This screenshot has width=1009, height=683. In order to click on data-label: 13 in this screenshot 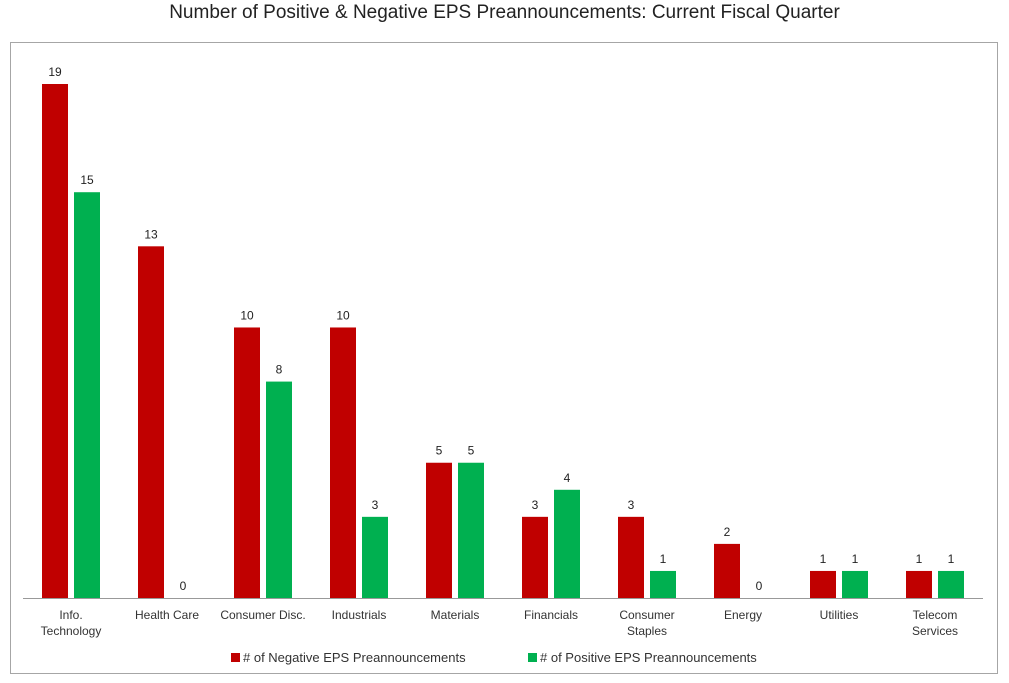, I will do `click(151, 234)`.